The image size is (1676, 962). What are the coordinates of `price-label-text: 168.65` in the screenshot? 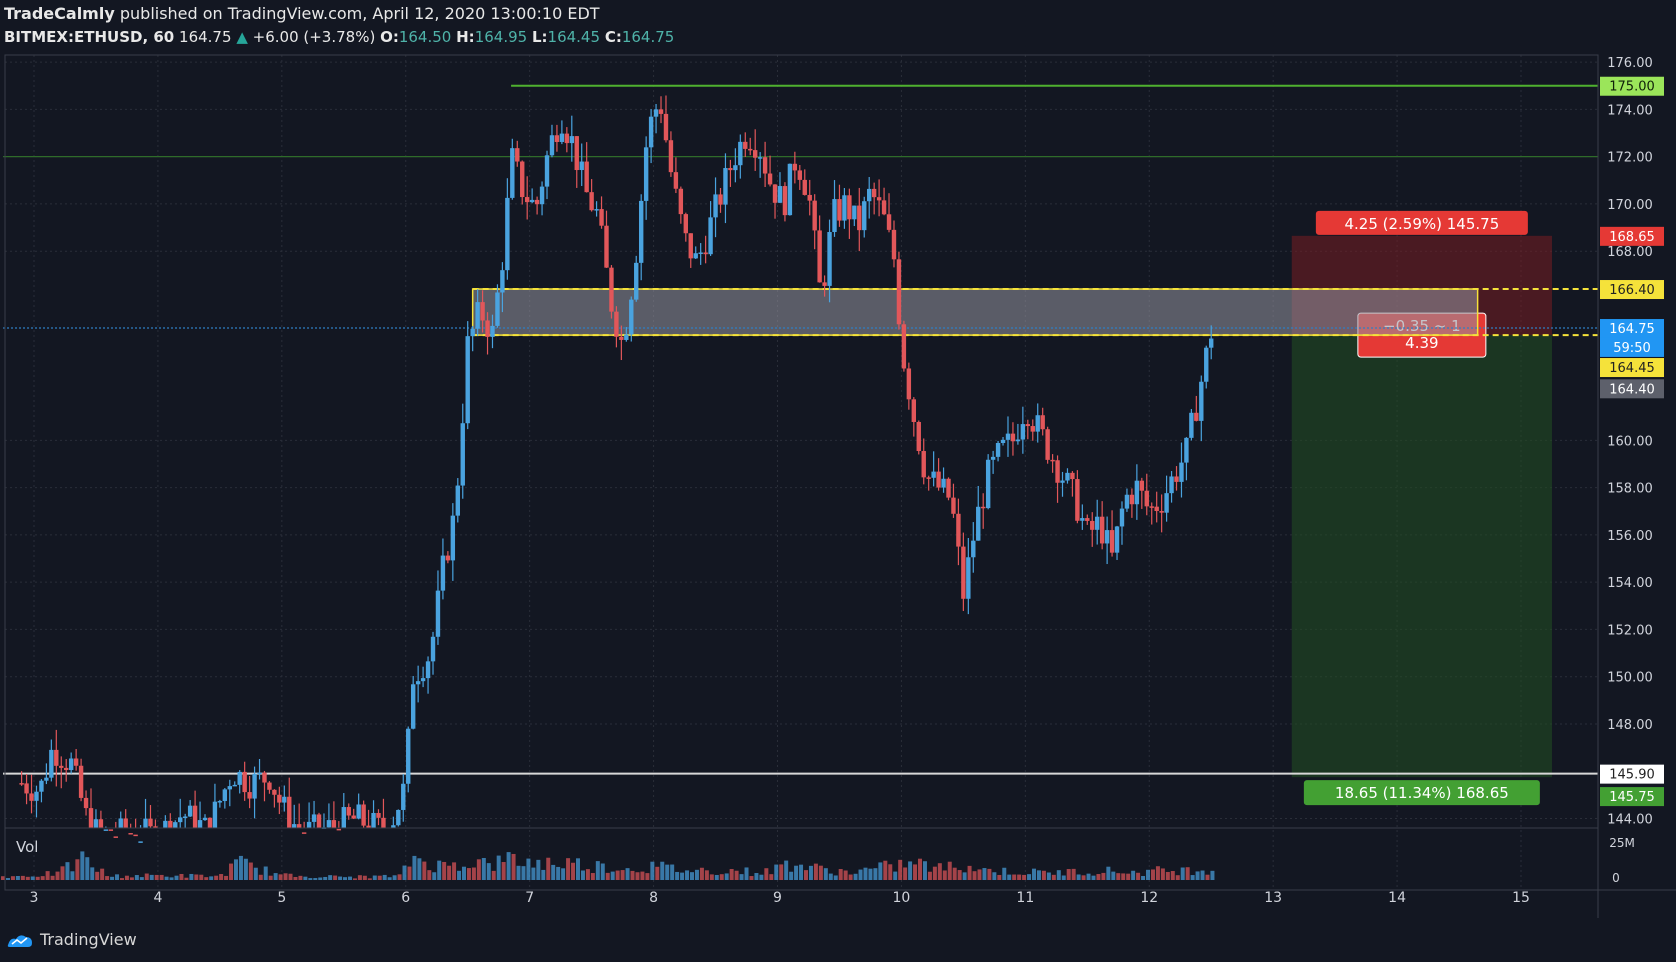 It's located at (1632, 237).